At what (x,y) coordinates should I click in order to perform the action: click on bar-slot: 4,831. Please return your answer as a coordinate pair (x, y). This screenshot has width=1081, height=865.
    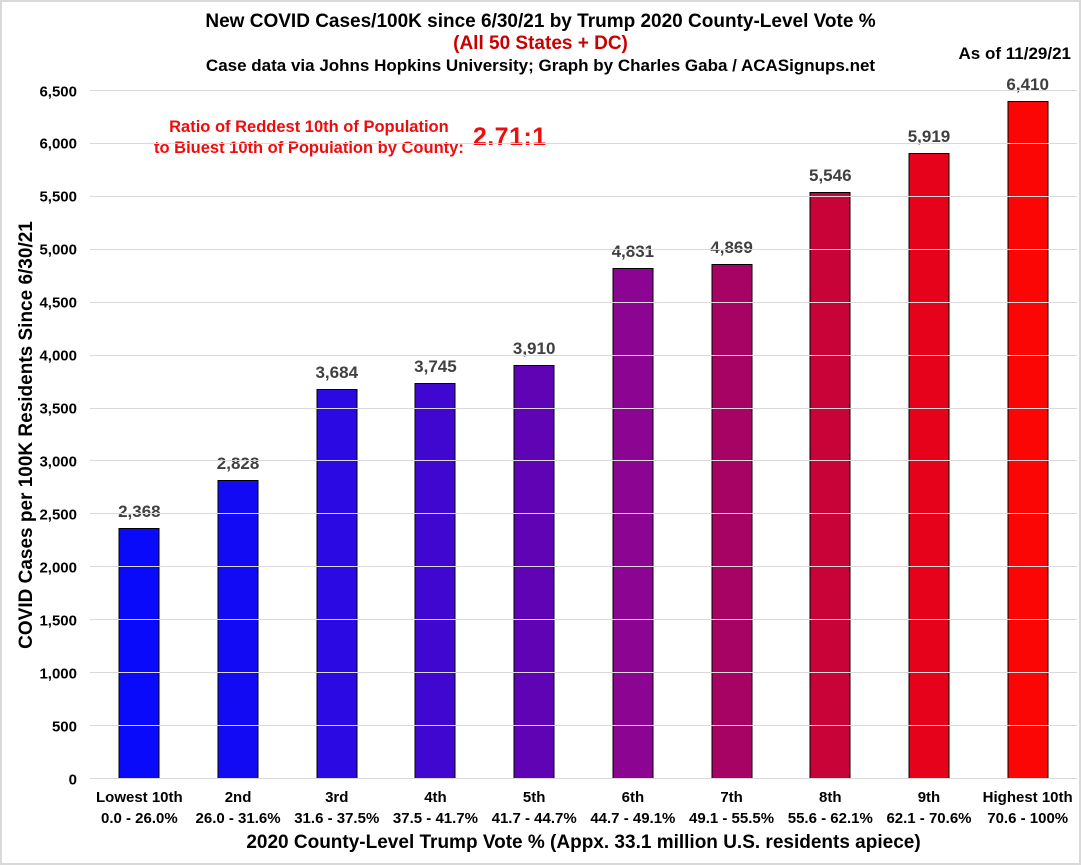
    Looking at the image, I should click on (633, 435).